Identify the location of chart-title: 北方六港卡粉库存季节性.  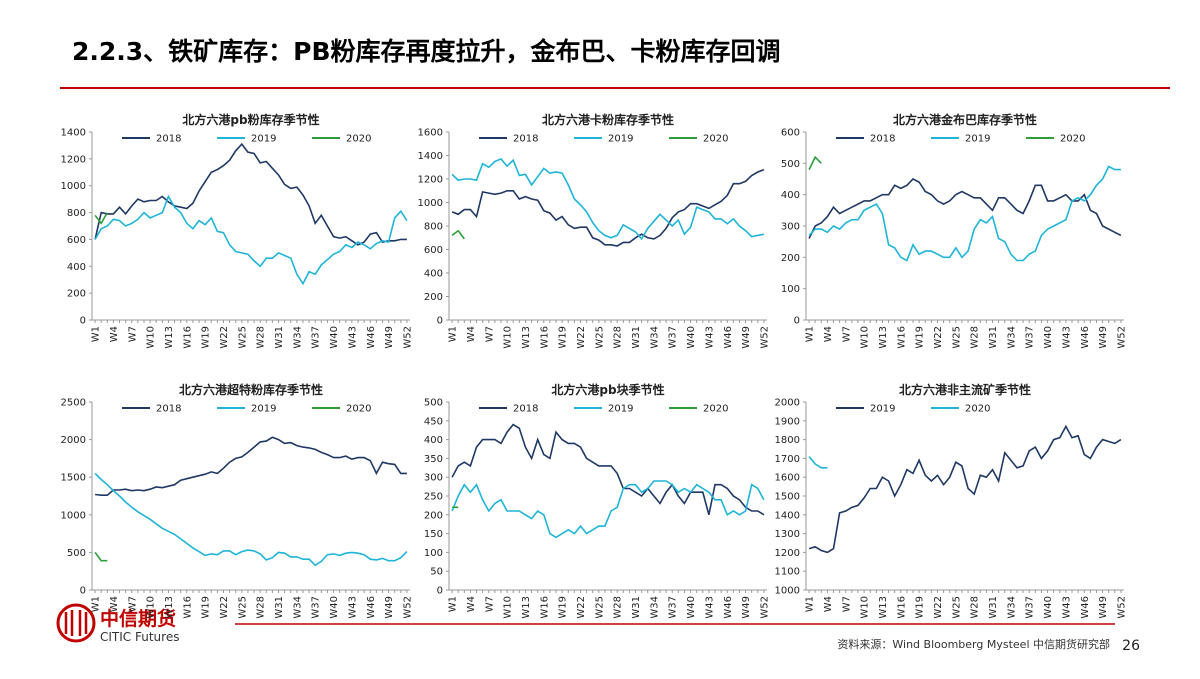
(608, 119).